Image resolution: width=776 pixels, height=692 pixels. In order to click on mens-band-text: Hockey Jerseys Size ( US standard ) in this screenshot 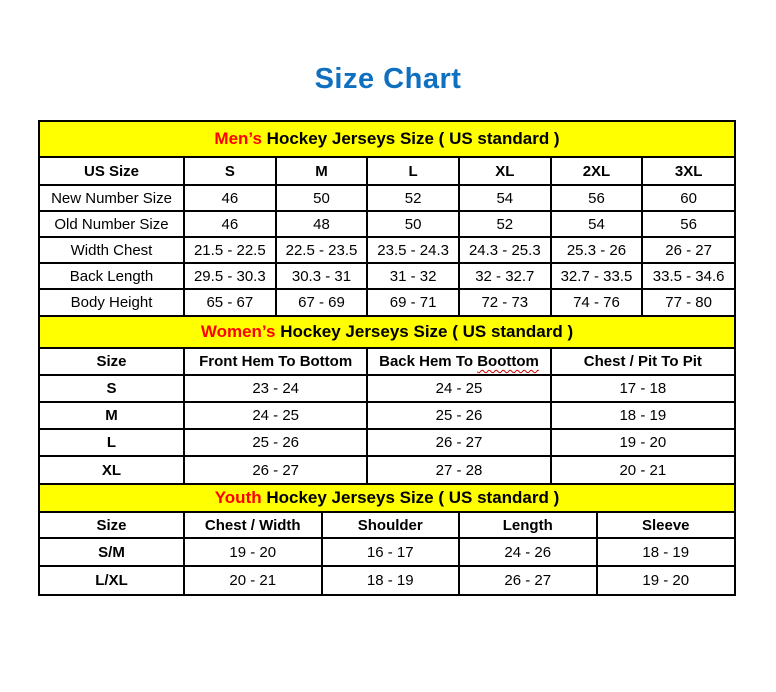, I will do `click(410, 138)`.